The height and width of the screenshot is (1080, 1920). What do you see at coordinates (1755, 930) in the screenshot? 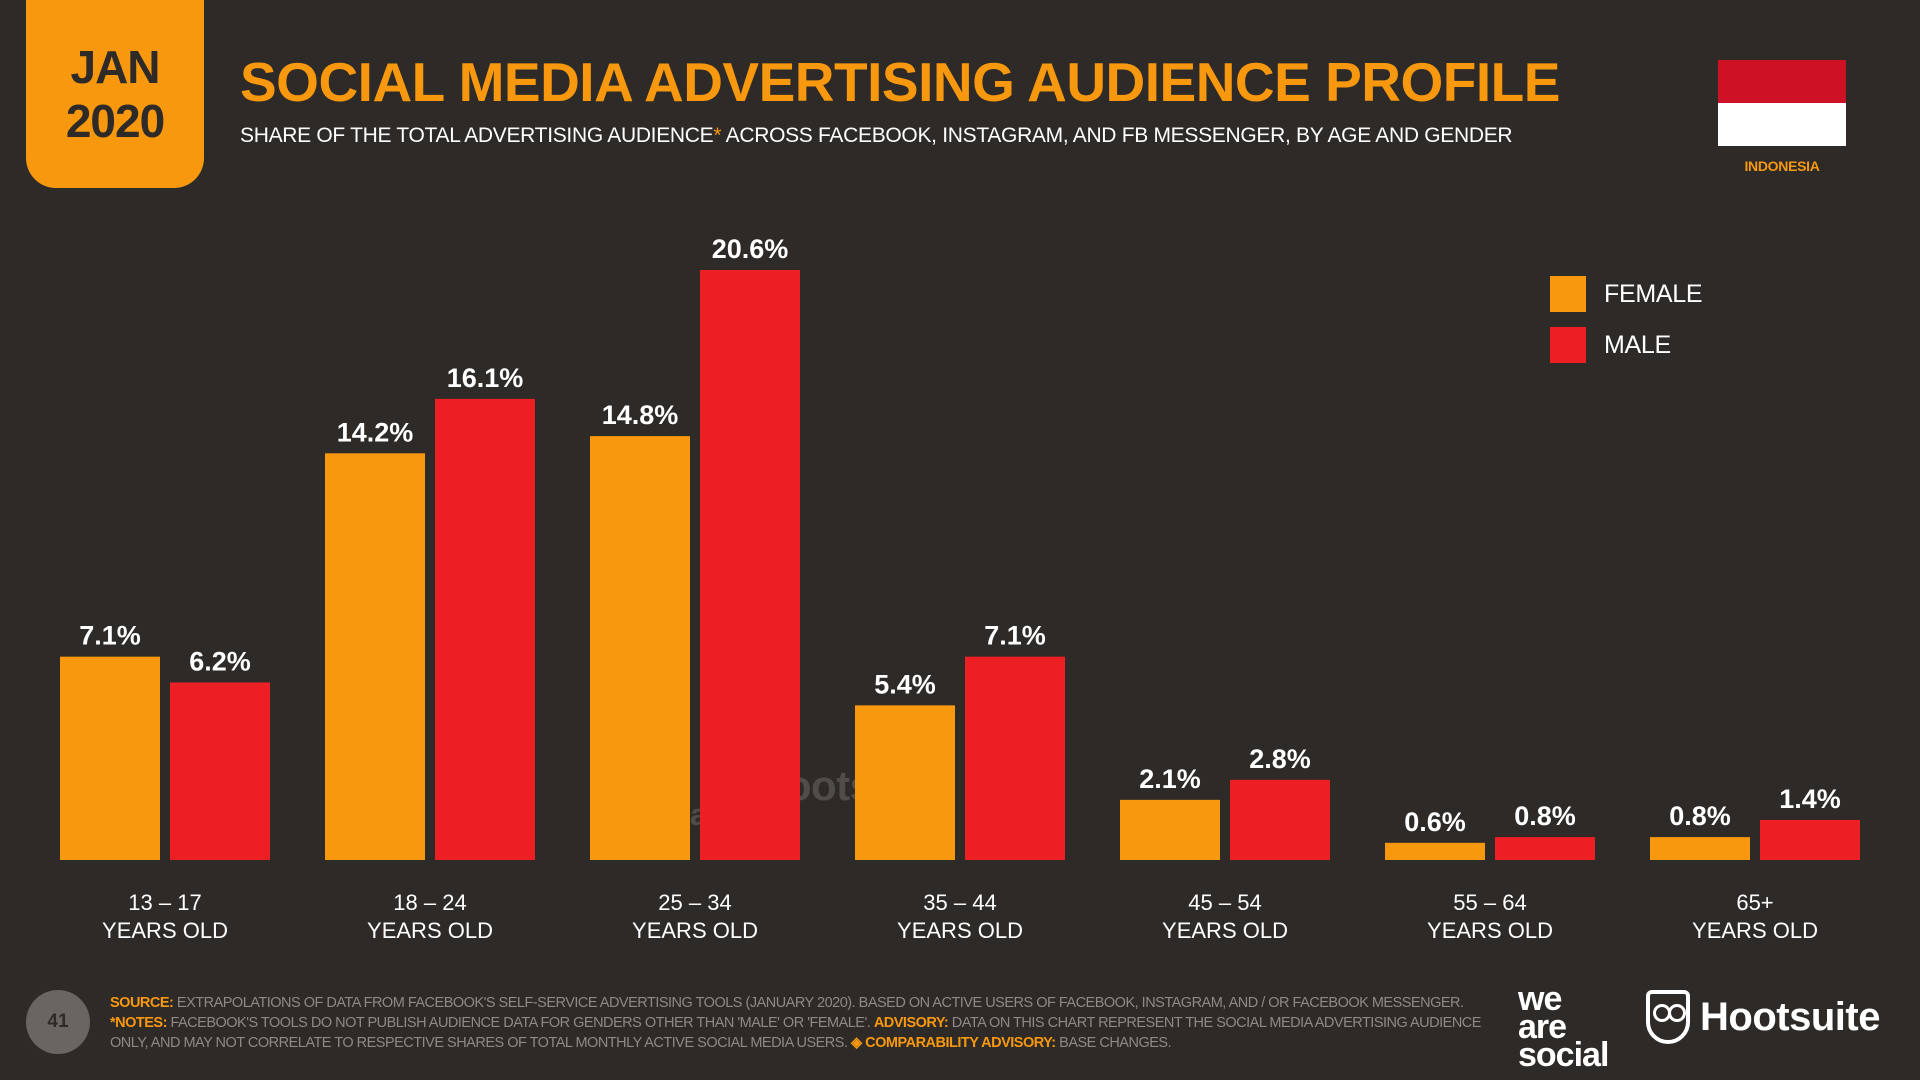
I see `x-tick-label-6-1: YEARS OLD` at bounding box center [1755, 930].